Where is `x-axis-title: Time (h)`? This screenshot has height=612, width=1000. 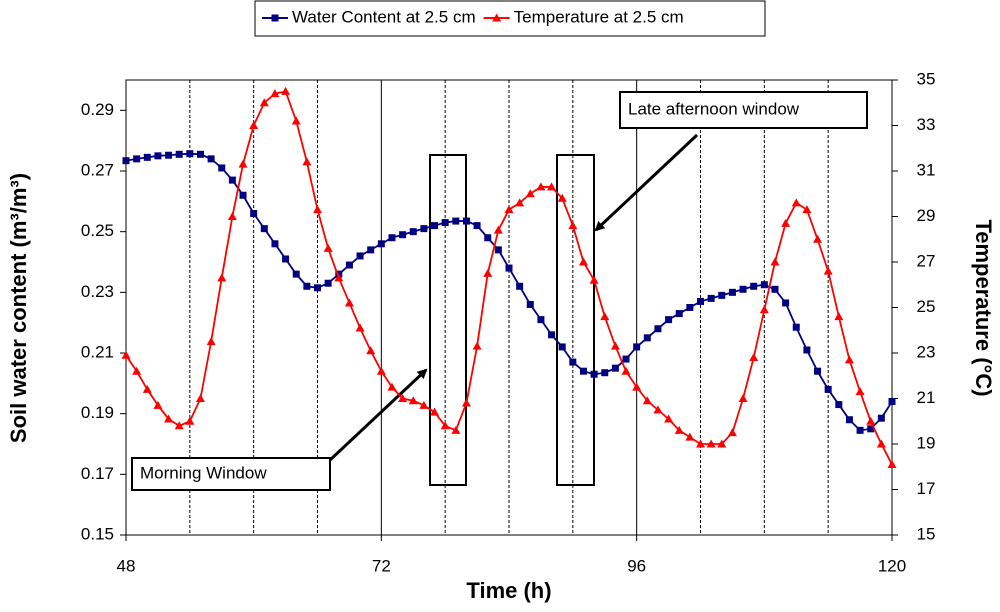
x-axis-title: Time (h) is located at coordinates (508, 590).